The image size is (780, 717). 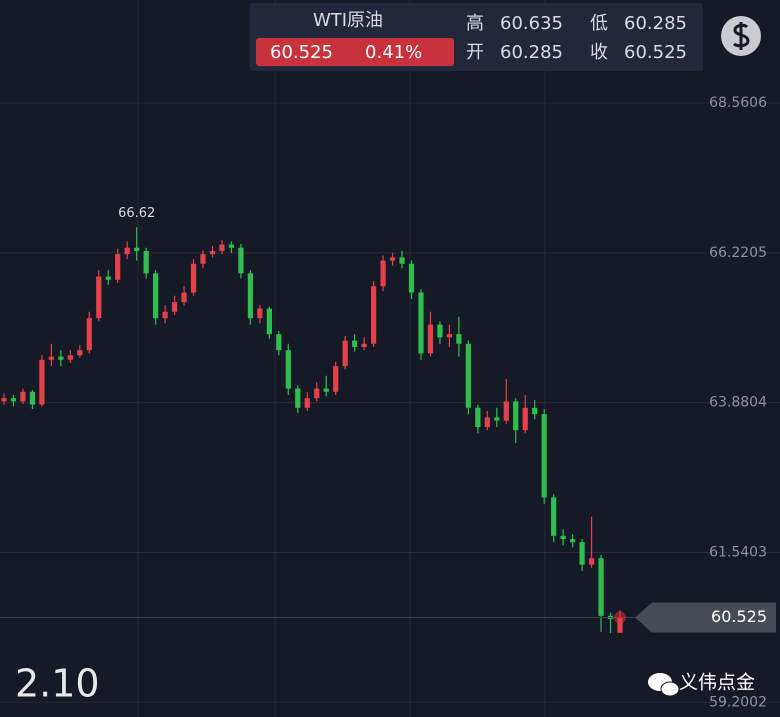 What do you see at coordinates (348, 20) in the screenshot?
I see `quote-name: WTI原油` at bounding box center [348, 20].